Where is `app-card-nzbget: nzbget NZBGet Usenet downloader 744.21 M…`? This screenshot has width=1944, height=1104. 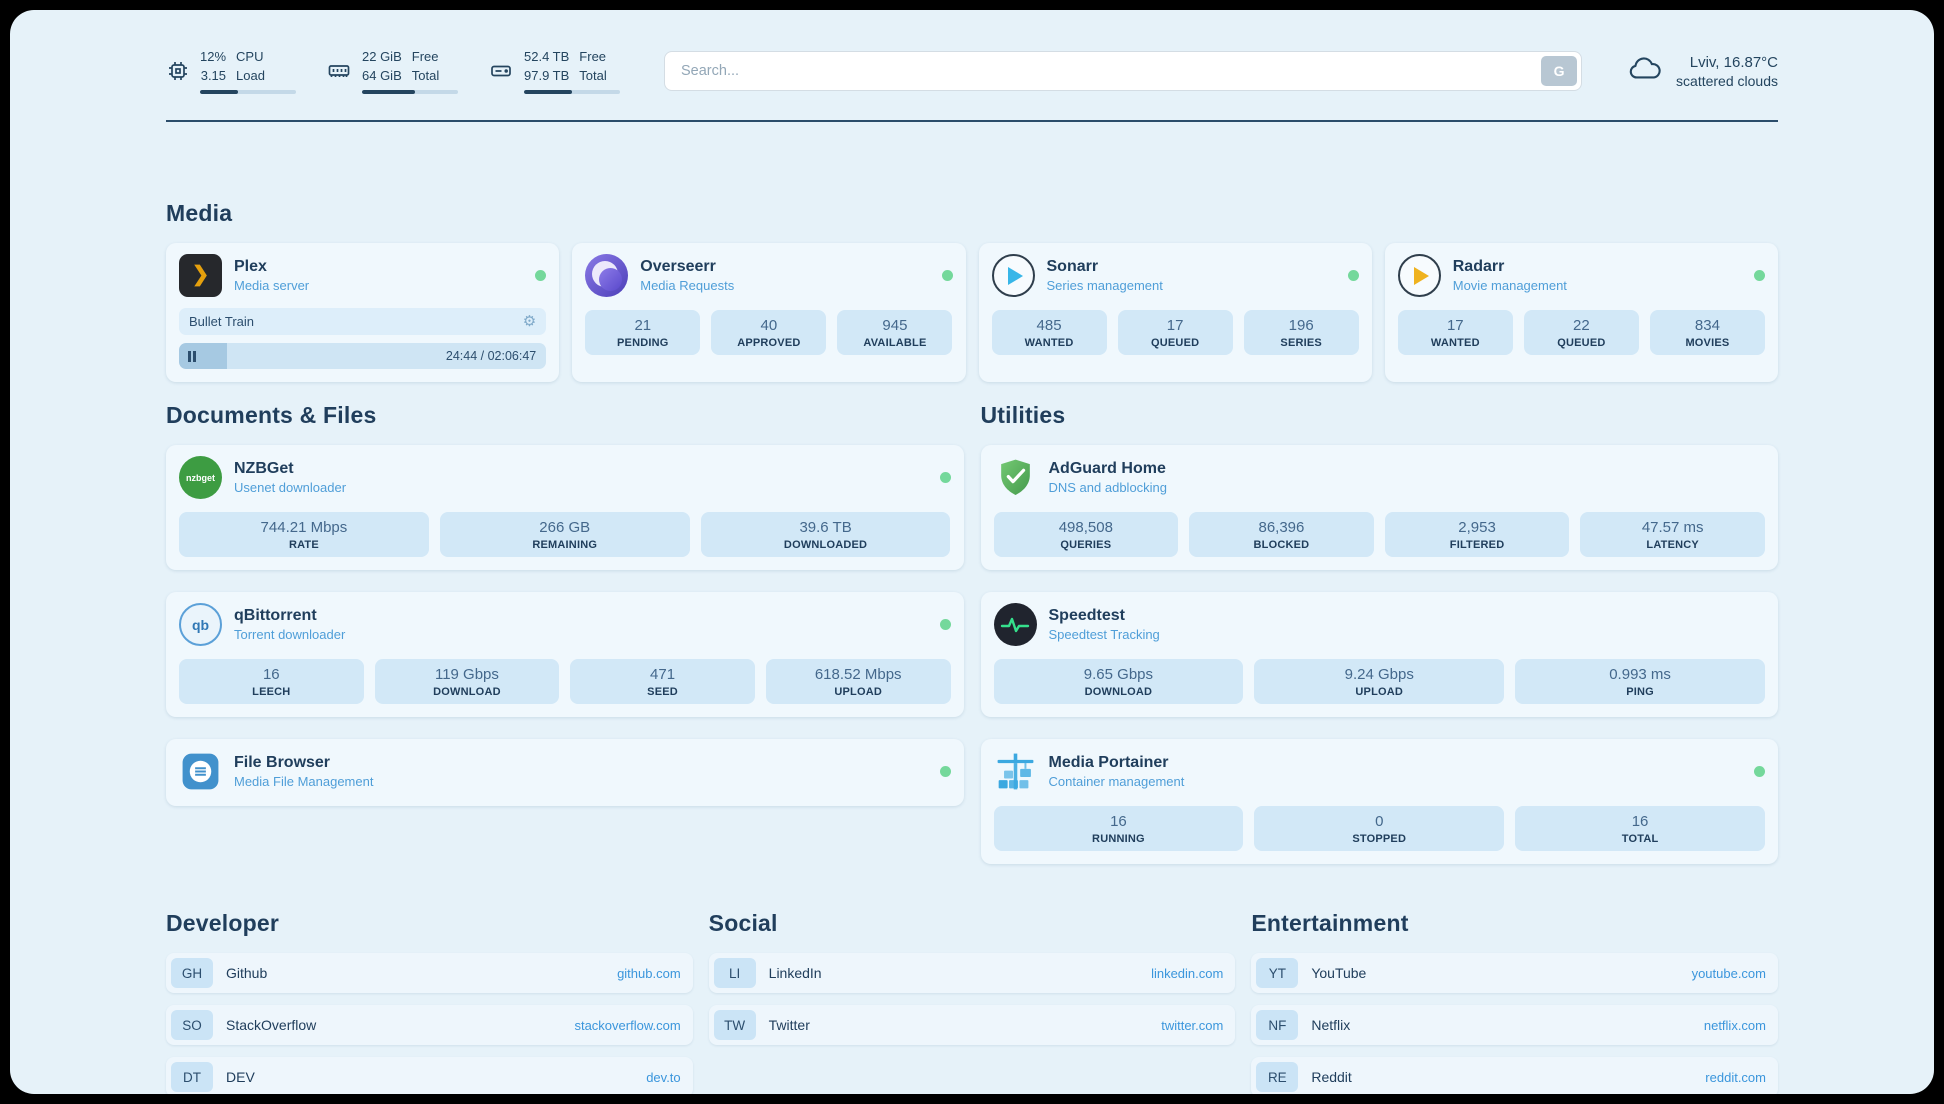
app-card-nzbget: nzbget NZBGet Usenet downloader 744.21 M… is located at coordinates (565, 507).